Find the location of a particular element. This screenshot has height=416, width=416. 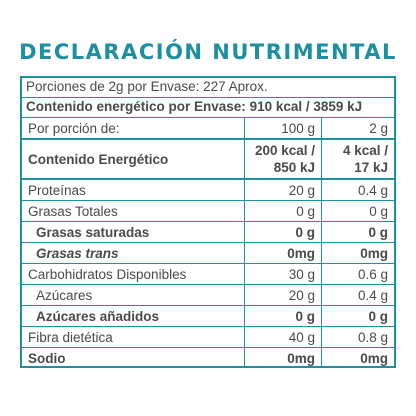

table-row: Grasas trans 0mg 0mg is located at coordinates (208, 253).